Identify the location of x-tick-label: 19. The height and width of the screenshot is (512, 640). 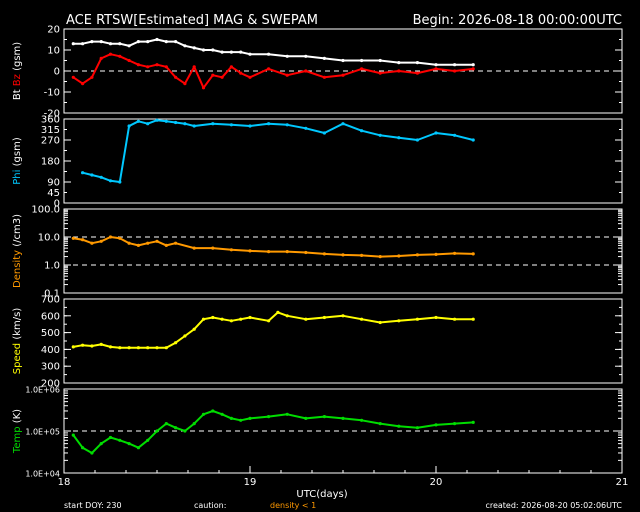
(250, 482).